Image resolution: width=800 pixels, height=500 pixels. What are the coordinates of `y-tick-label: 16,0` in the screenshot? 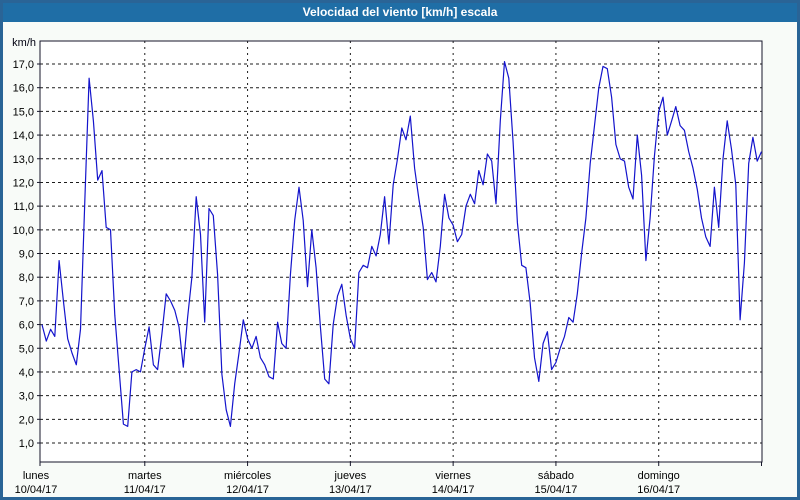 It's located at (23, 89).